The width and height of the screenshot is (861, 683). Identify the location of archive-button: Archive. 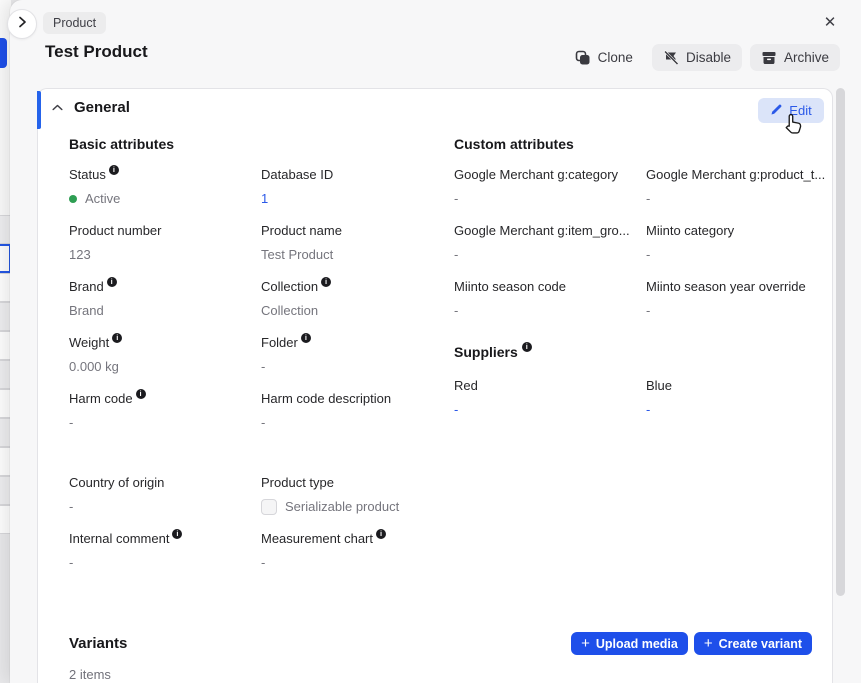
(794, 57).